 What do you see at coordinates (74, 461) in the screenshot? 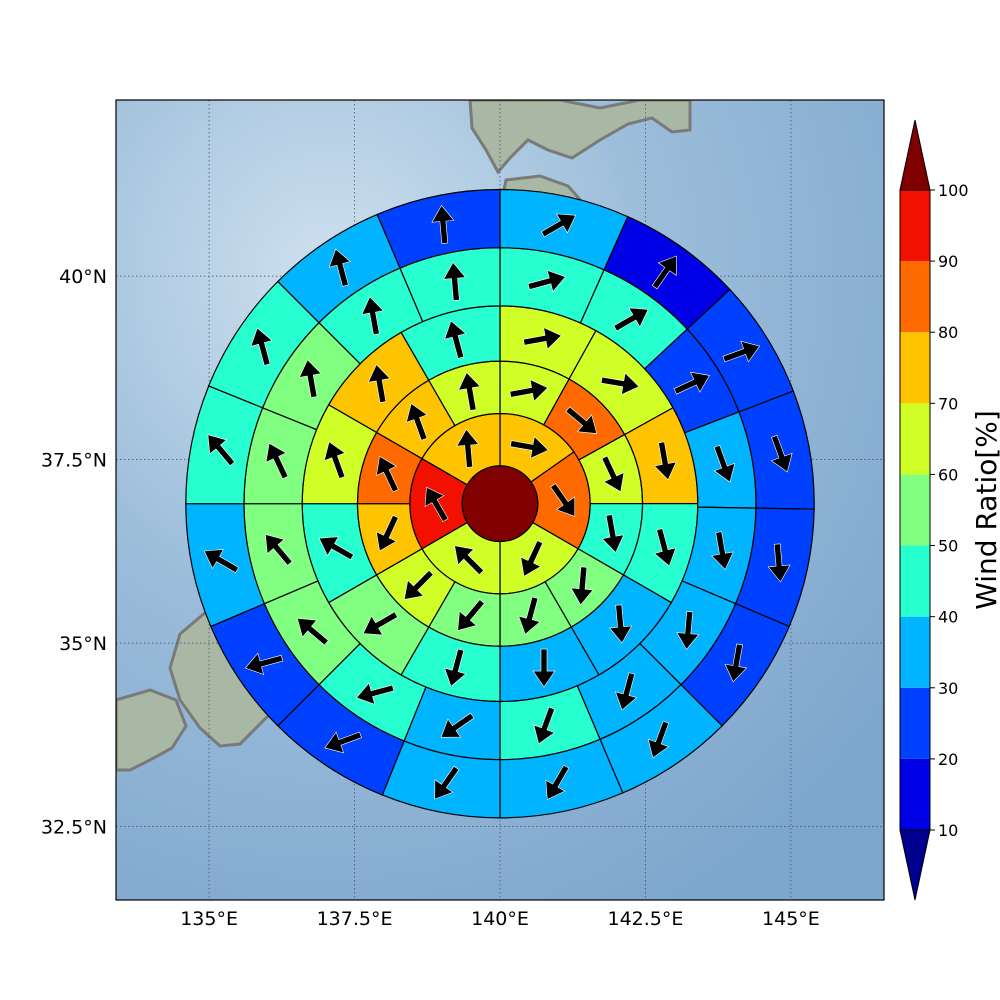
I see `lat-tick-label: 37.5°N` at bounding box center [74, 461].